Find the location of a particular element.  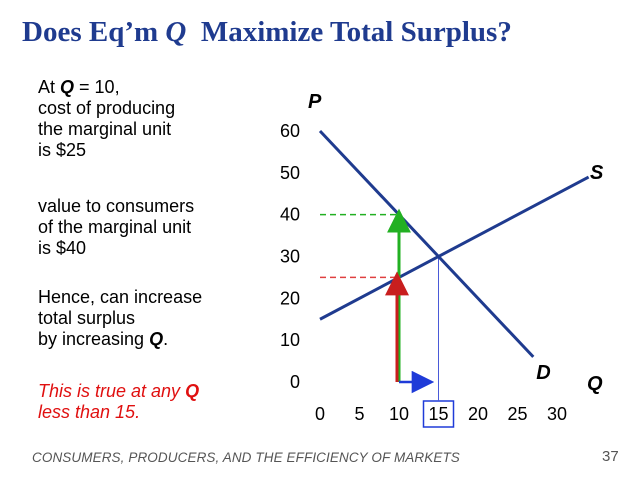

y-tick-label: 40 is located at coordinates (290, 215).